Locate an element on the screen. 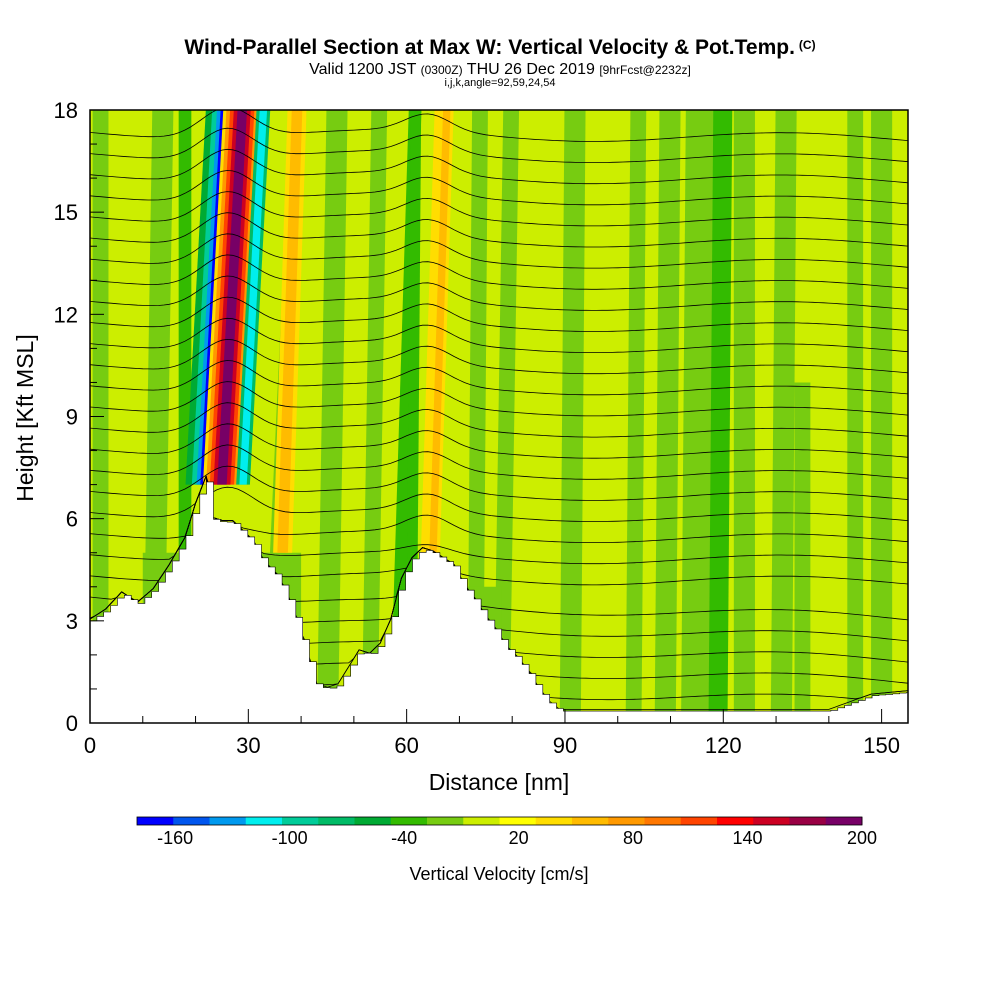 The image size is (1000, 1000). downdraft-band is located at coordinates (253, 297).